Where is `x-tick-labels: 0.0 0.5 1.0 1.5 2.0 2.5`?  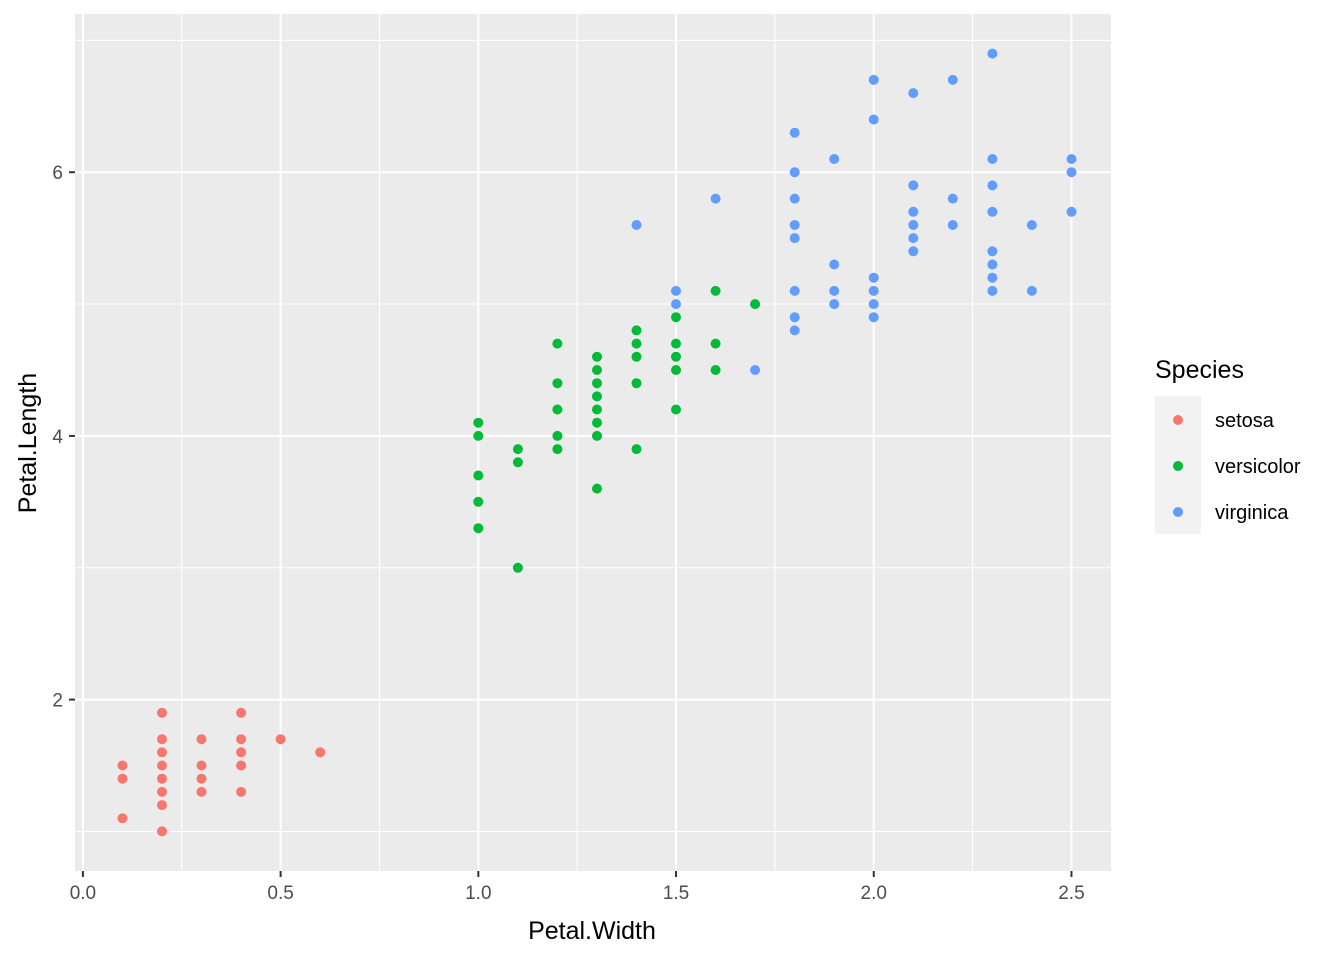 x-tick-labels: 0.0 0.5 1.0 1.5 2.0 2.5 is located at coordinates (577, 893).